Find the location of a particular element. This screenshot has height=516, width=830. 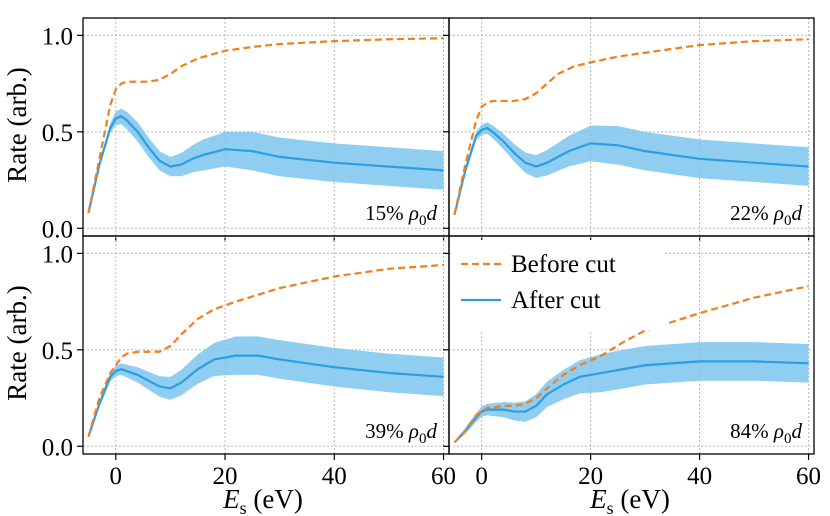

legend-label: Before cut is located at coordinates (563, 264).